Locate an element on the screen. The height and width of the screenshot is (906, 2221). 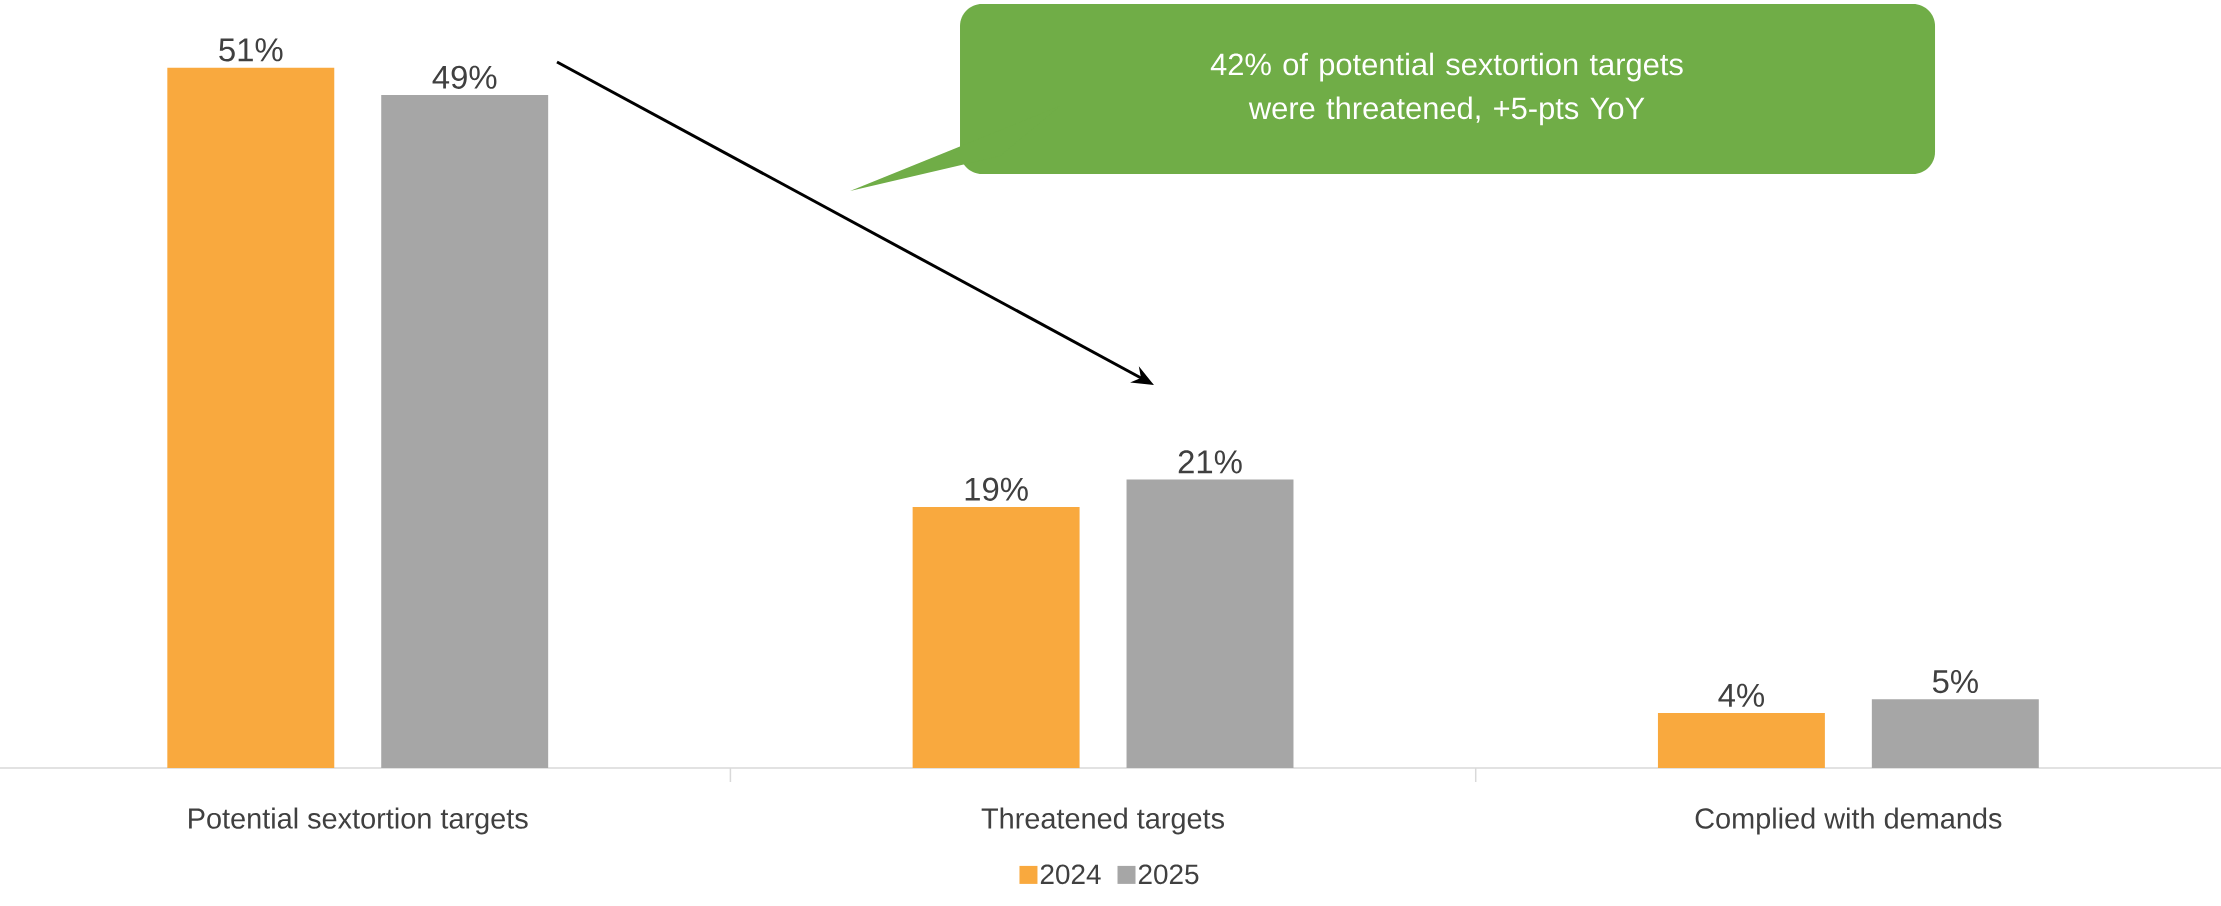
x-tick-label: Potential sextortion targets is located at coordinates (358, 821).